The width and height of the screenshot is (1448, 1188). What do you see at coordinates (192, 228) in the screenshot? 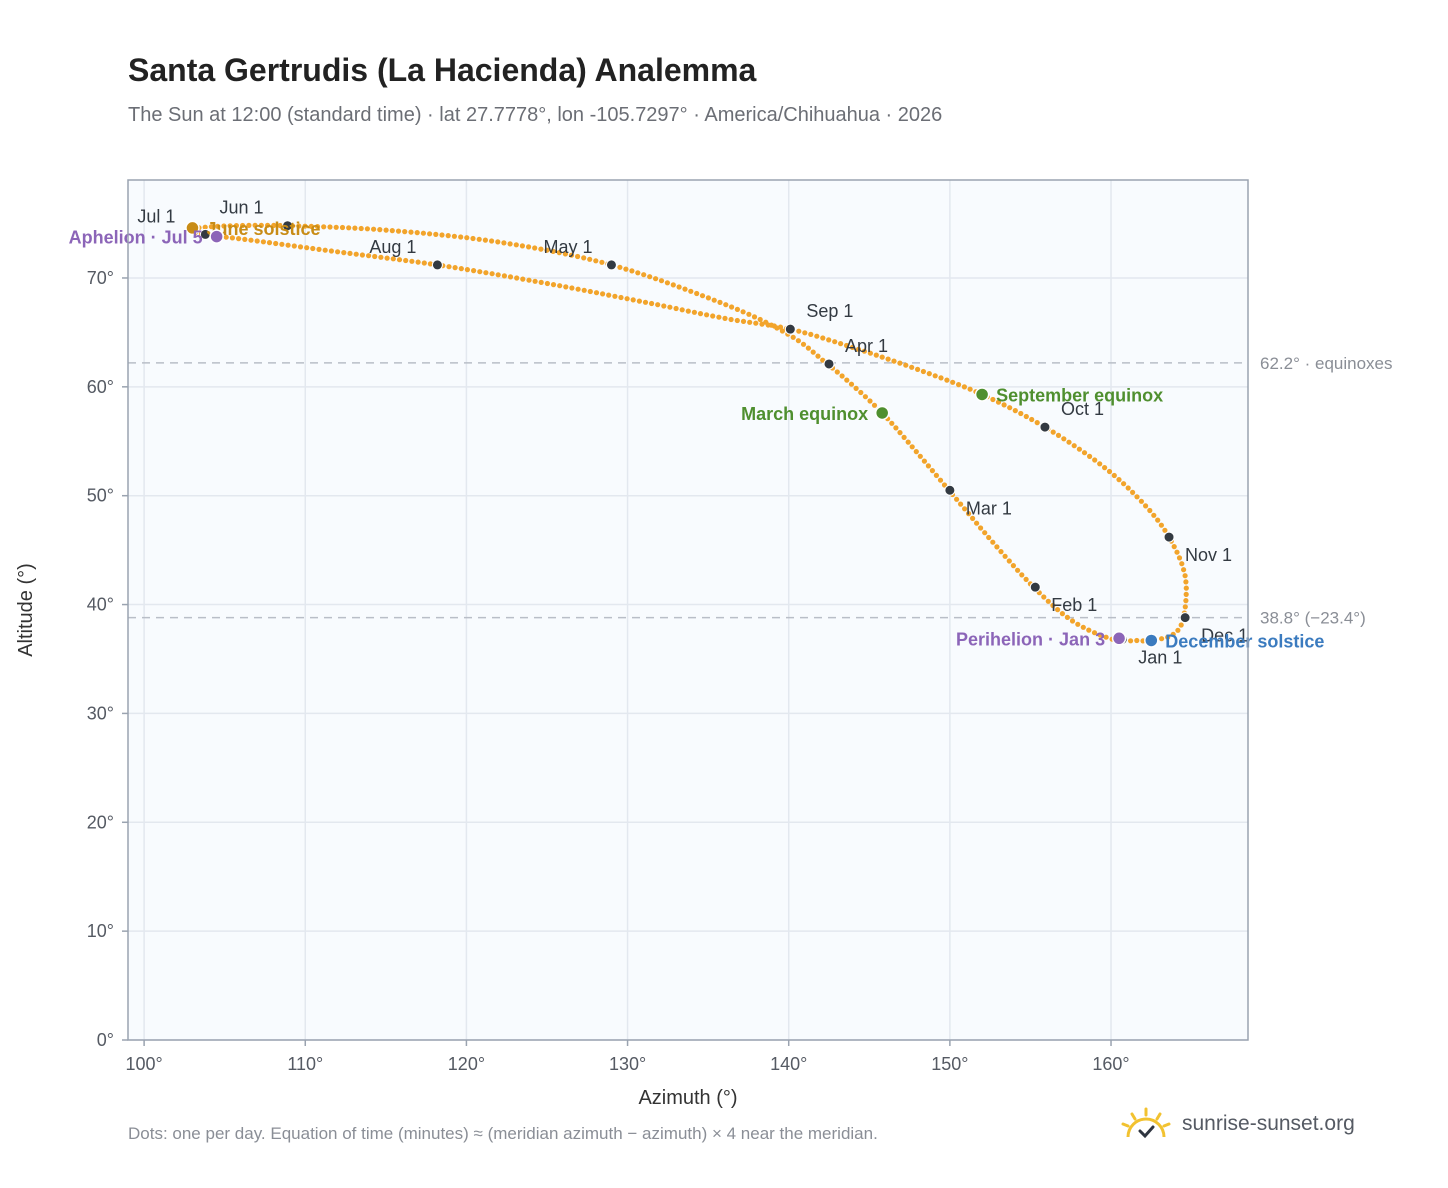
I see `event-marker-dot` at bounding box center [192, 228].